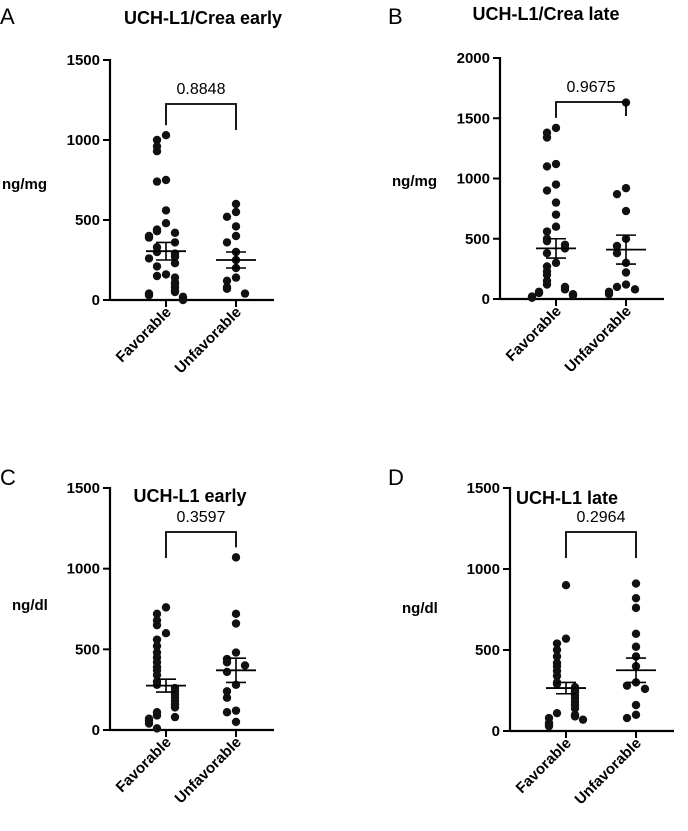 Image resolution: width=688 pixels, height=831 pixels. What do you see at coordinates (201, 517) in the screenshot?
I see `p-value-label: 0.3597` at bounding box center [201, 517].